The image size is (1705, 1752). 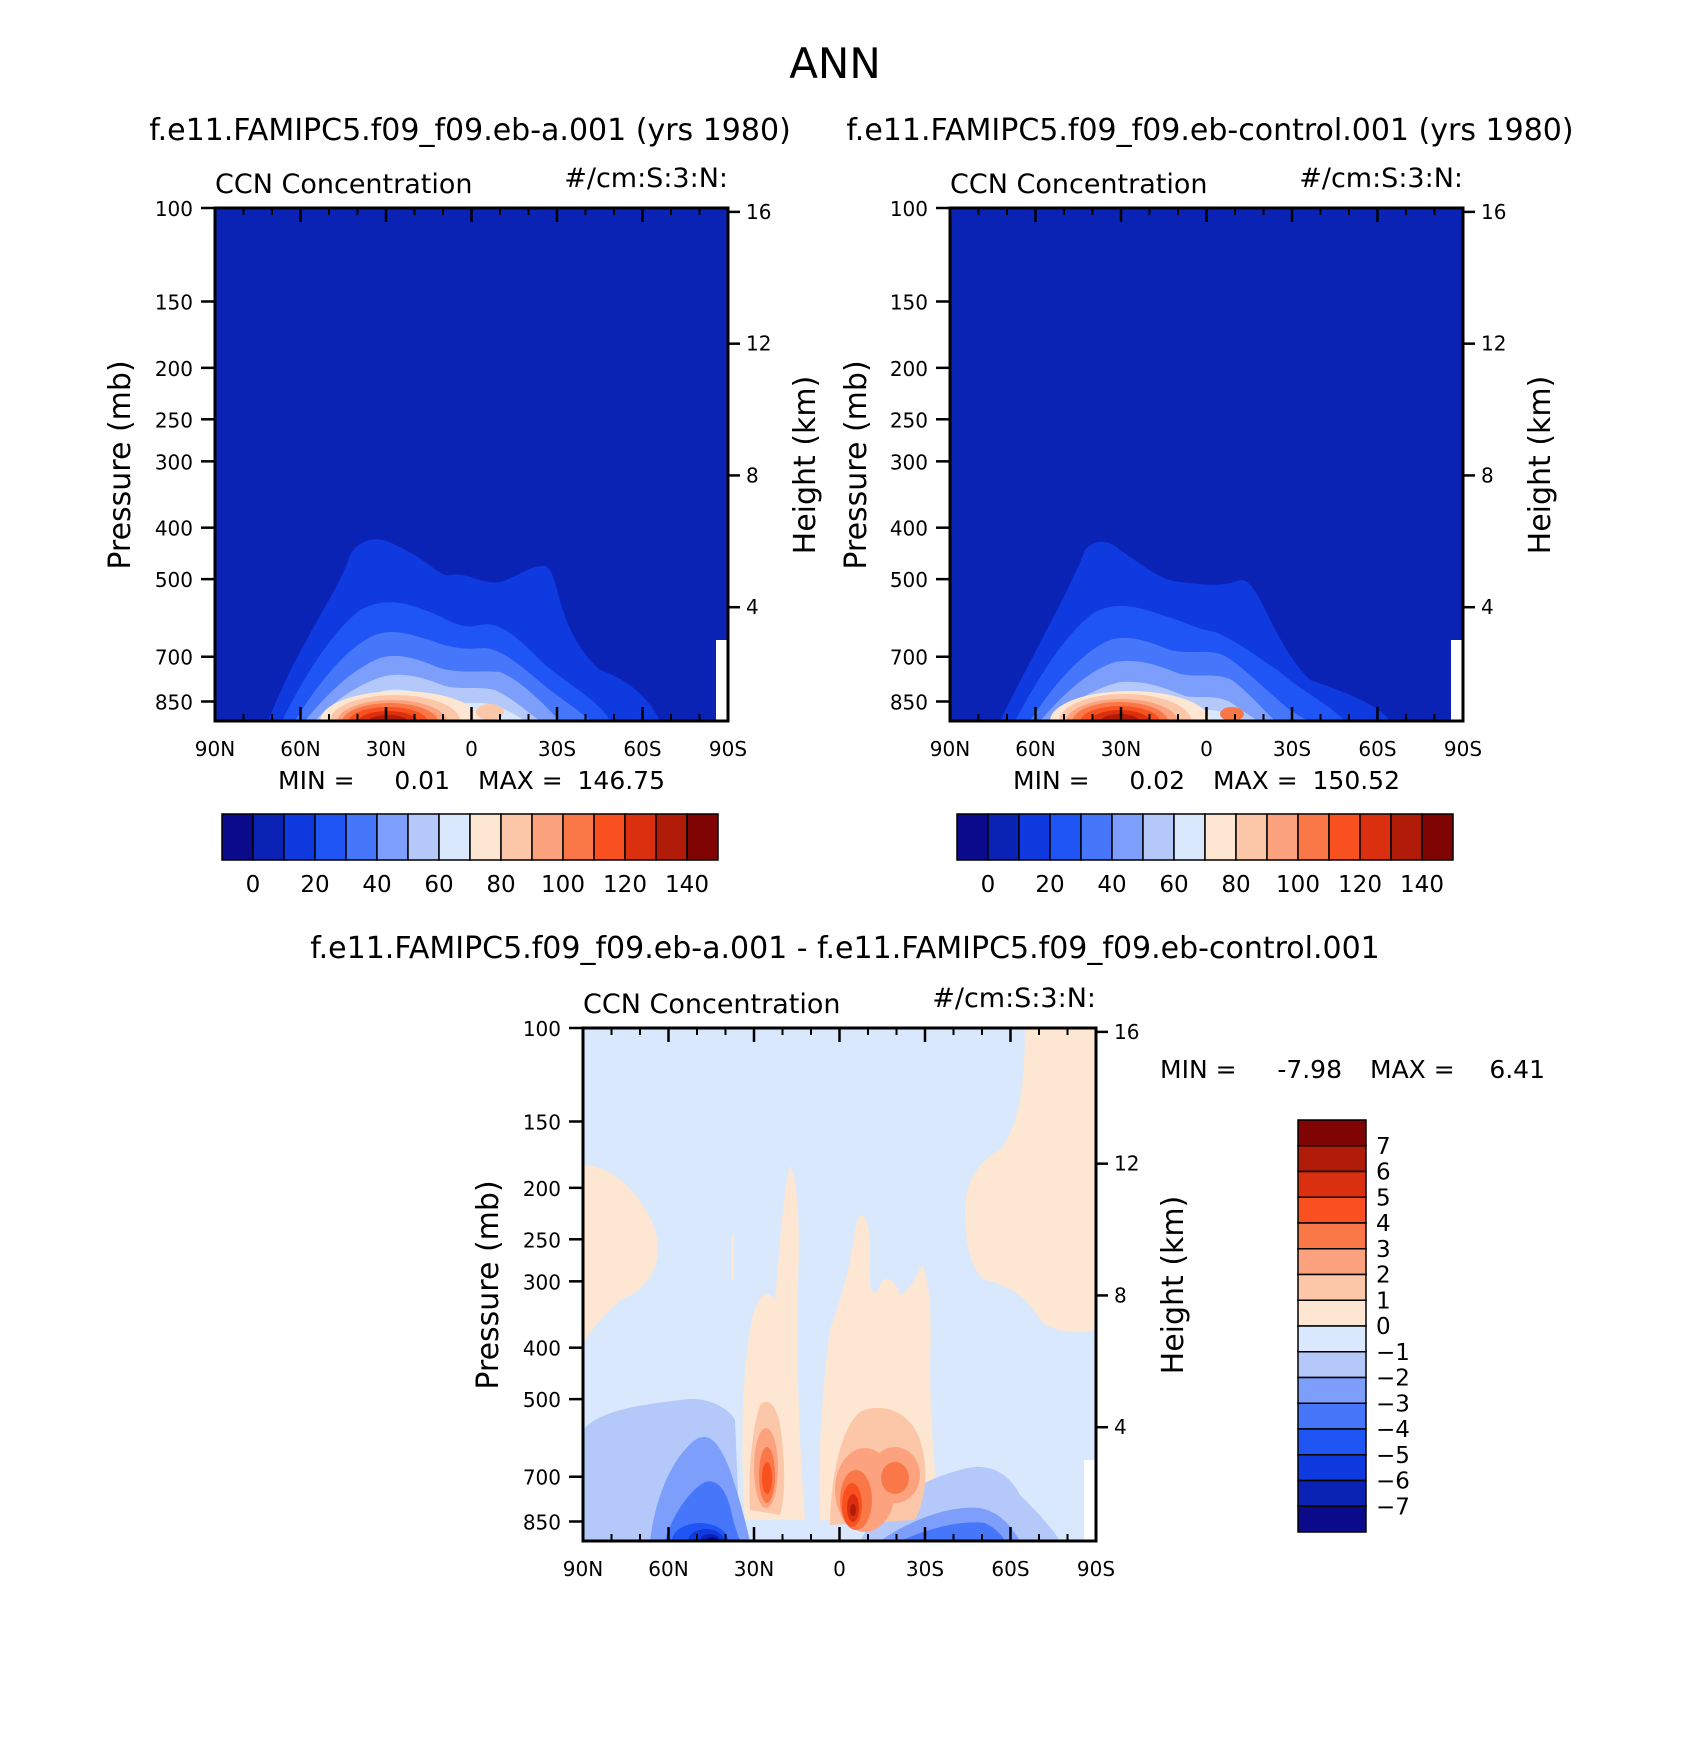 I want to click on panel-diff-pos-4-a, so click(x=767, y=1478).